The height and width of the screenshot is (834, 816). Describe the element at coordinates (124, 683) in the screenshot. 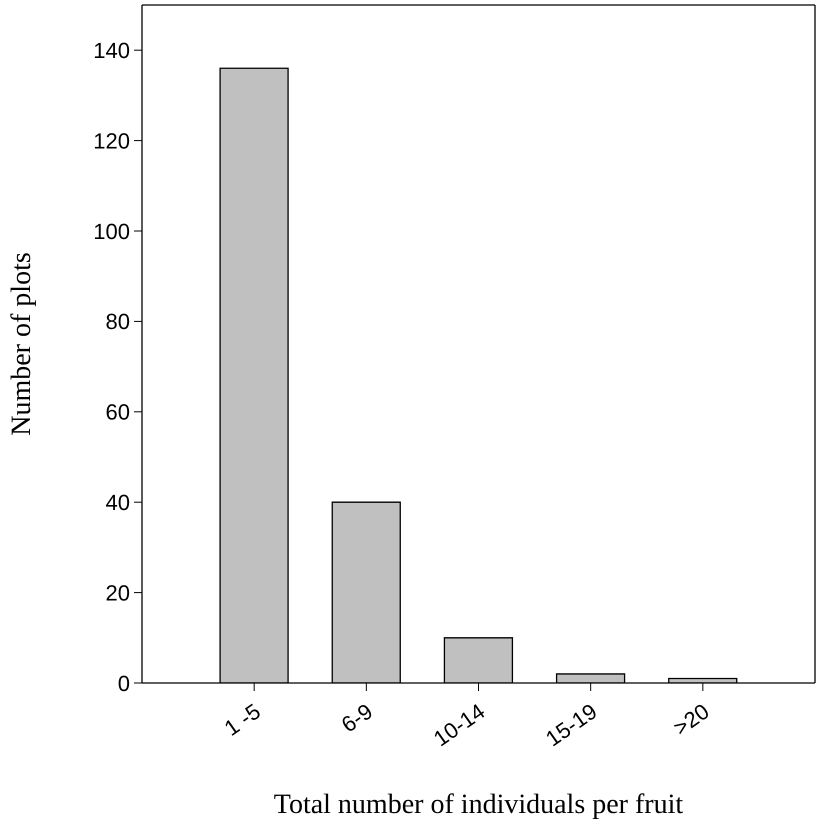

I see `y-tick-label: 0` at that location.